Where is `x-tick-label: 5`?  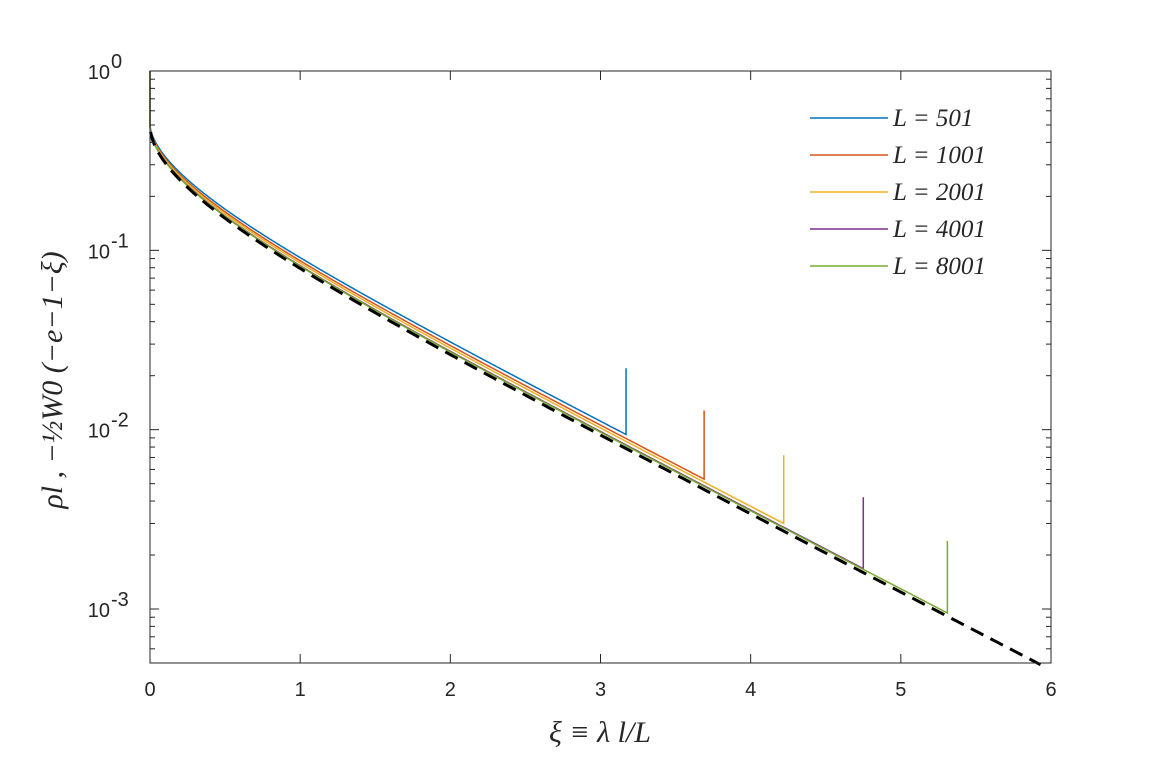 x-tick-label: 5 is located at coordinates (900, 690).